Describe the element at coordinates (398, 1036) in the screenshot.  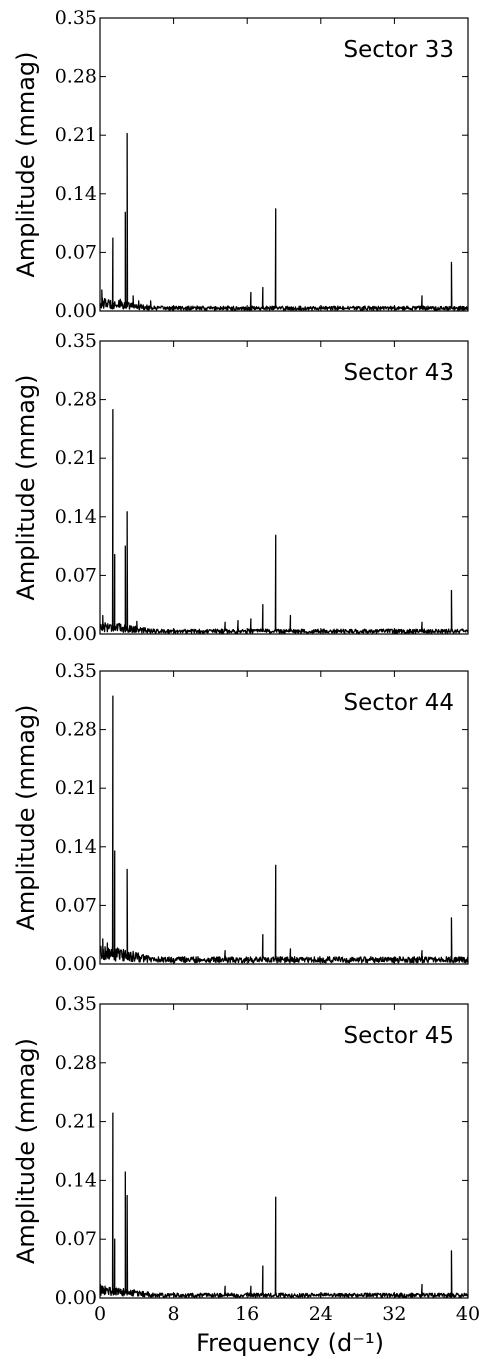
I see `sector-label: Sector 45` at that location.